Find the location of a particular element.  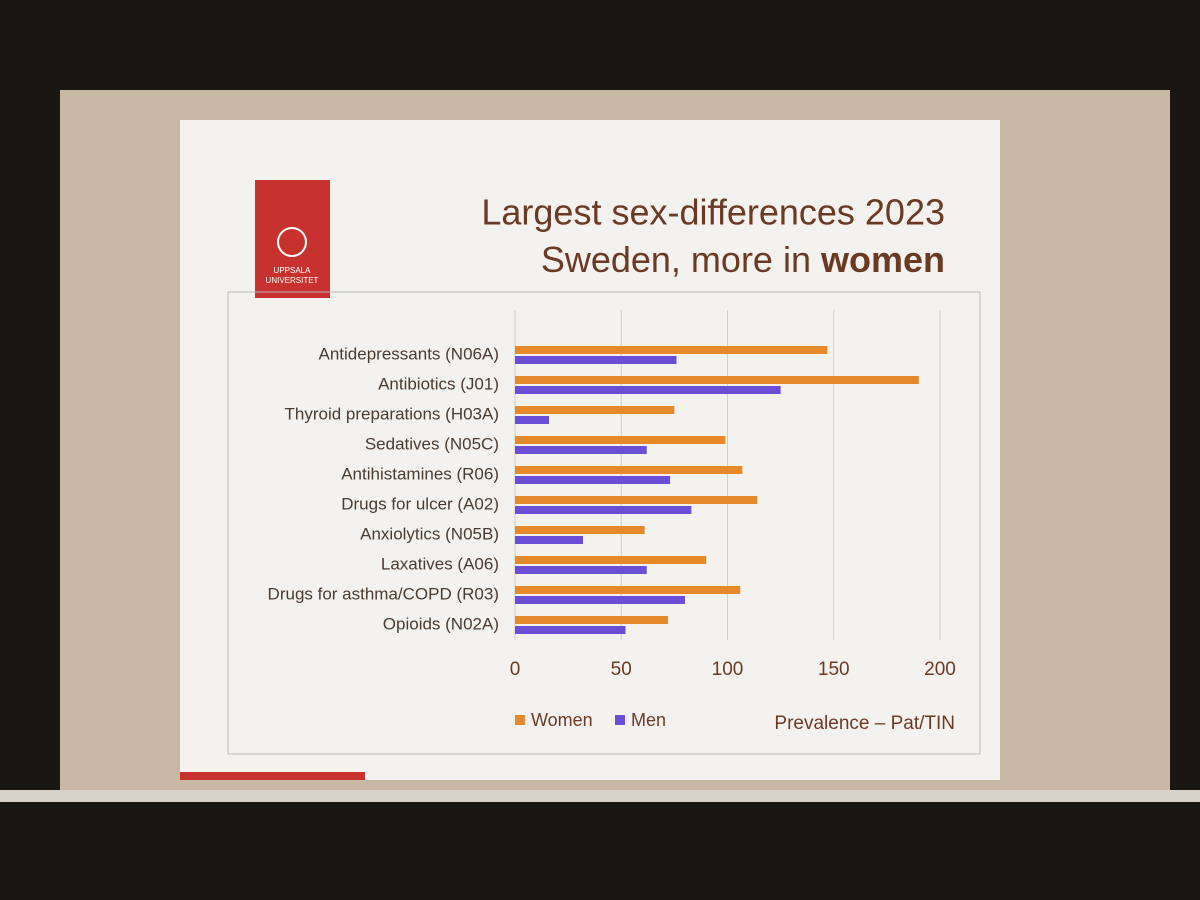

y-tick-label: Sedatives (N05C) is located at coordinates (432, 443).